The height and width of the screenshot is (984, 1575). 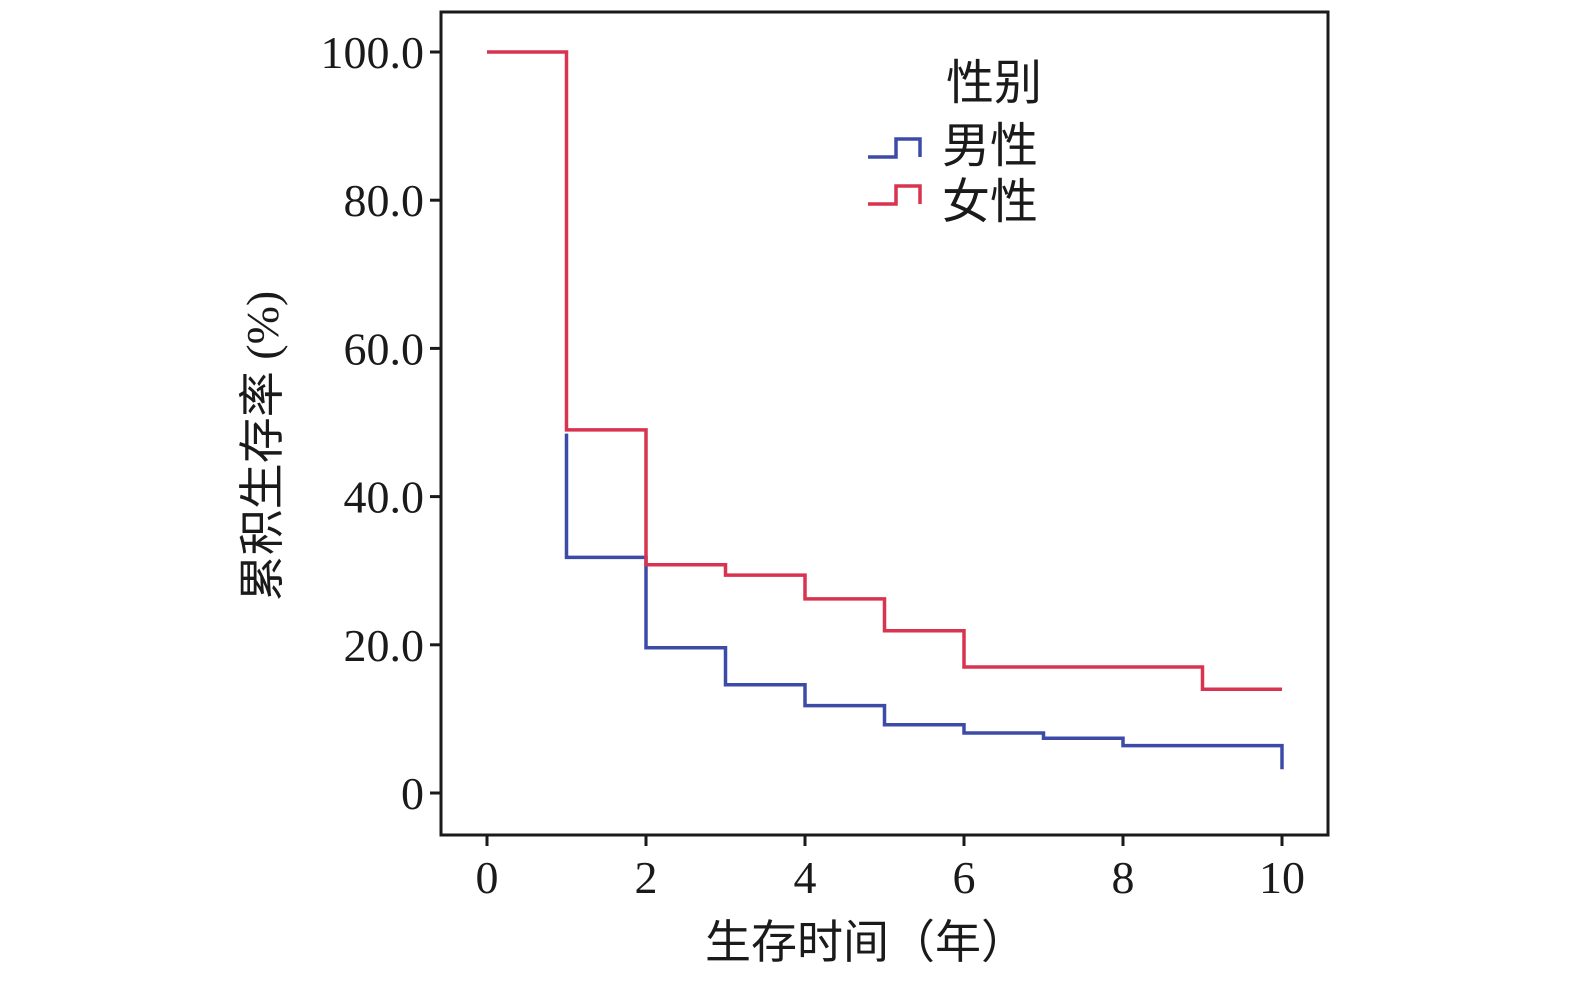 I want to click on legend-label-male: 男性, so click(x=990, y=146).